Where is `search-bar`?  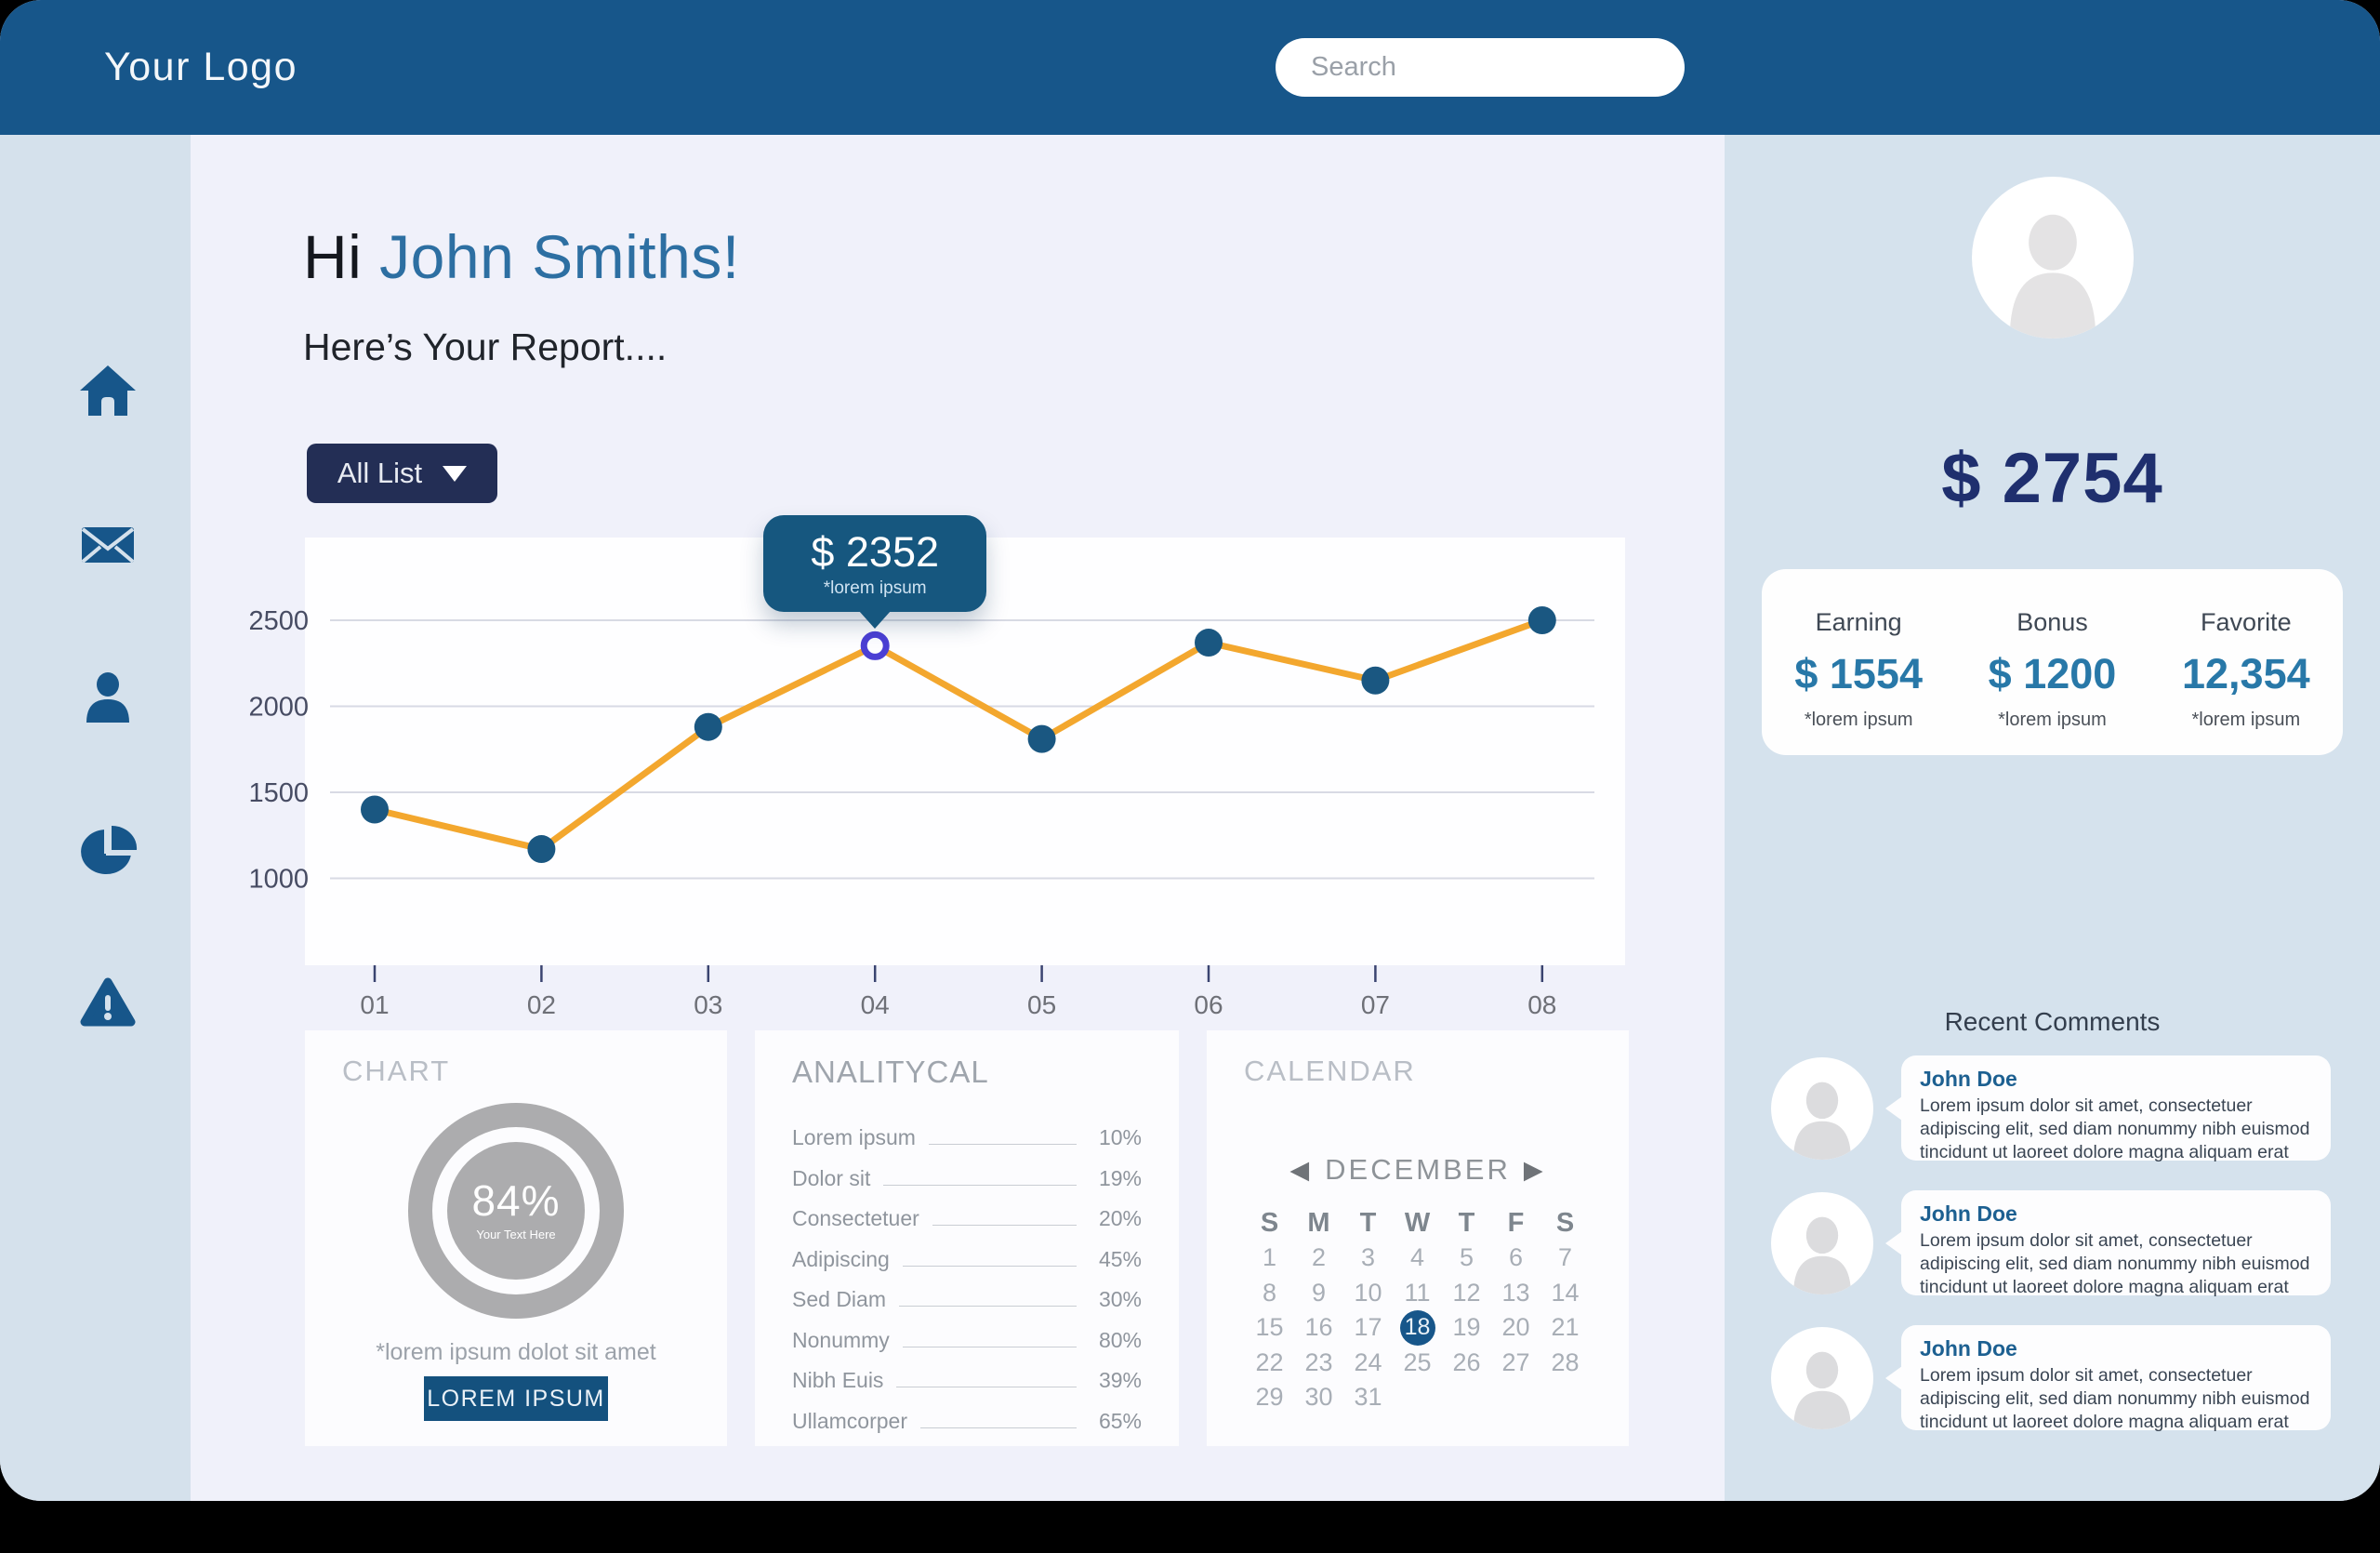 search-bar is located at coordinates (1480, 68).